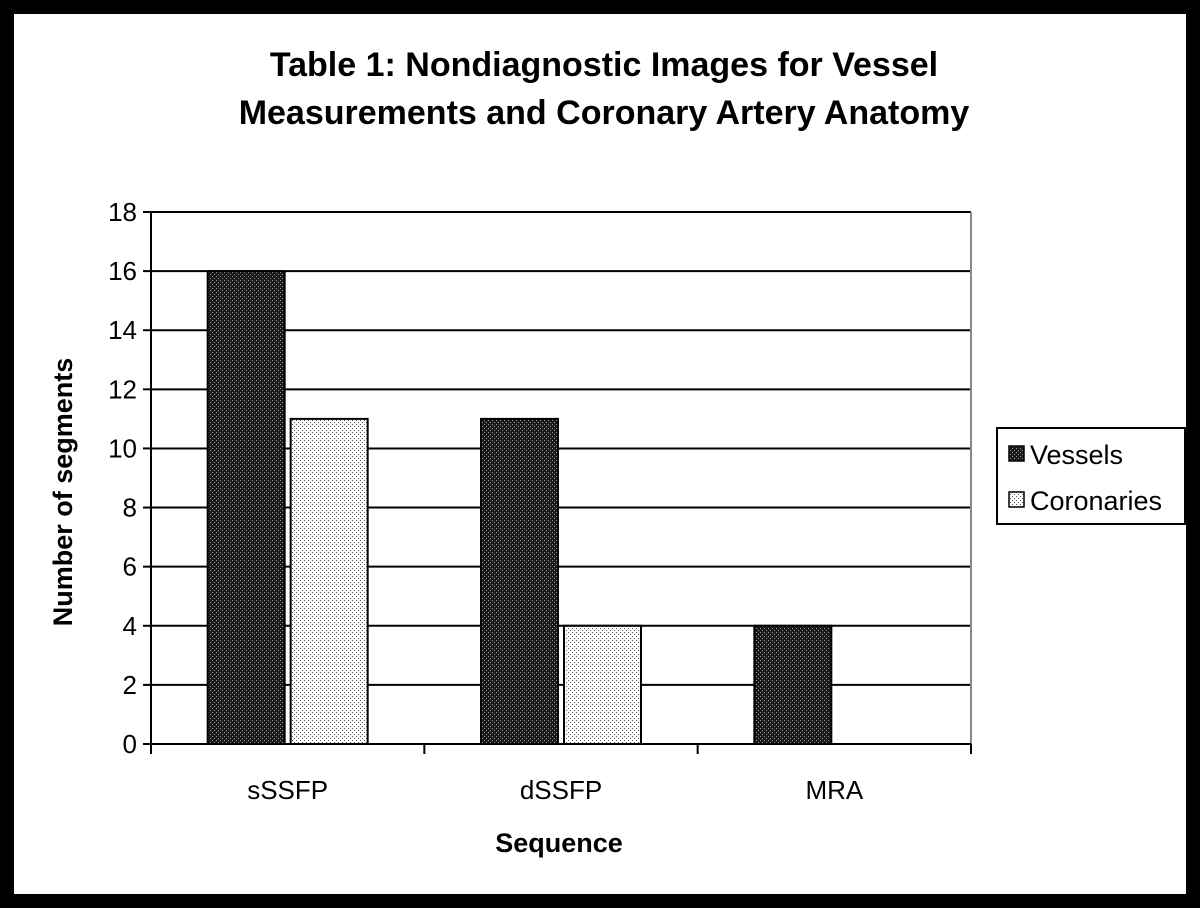  Describe the element at coordinates (1016, 499) in the screenshot. I see `legend-swatch-coronaries` at that location.